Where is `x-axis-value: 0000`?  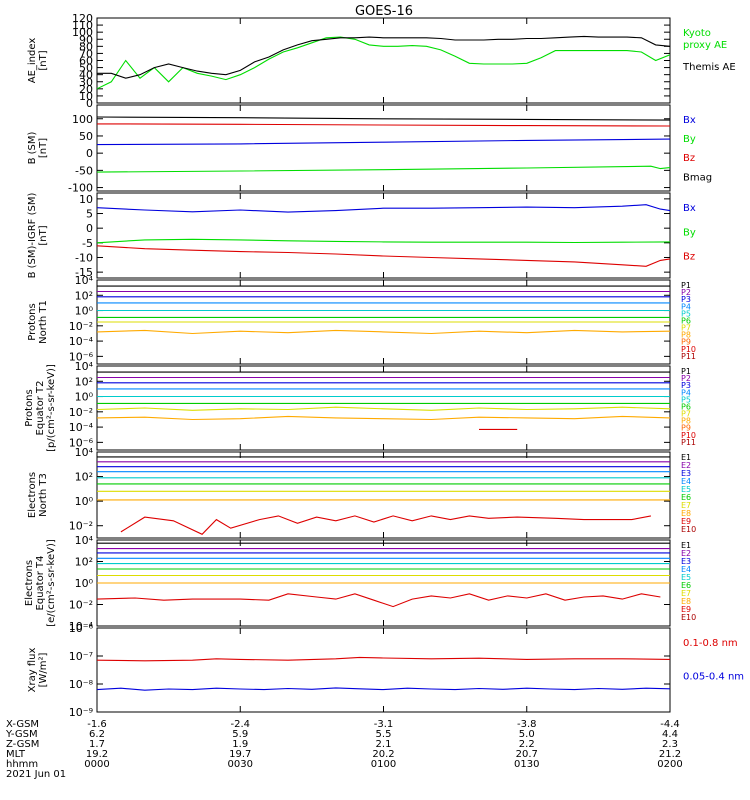
x-axis-value: 0000 is located at coordinates (96, 764).